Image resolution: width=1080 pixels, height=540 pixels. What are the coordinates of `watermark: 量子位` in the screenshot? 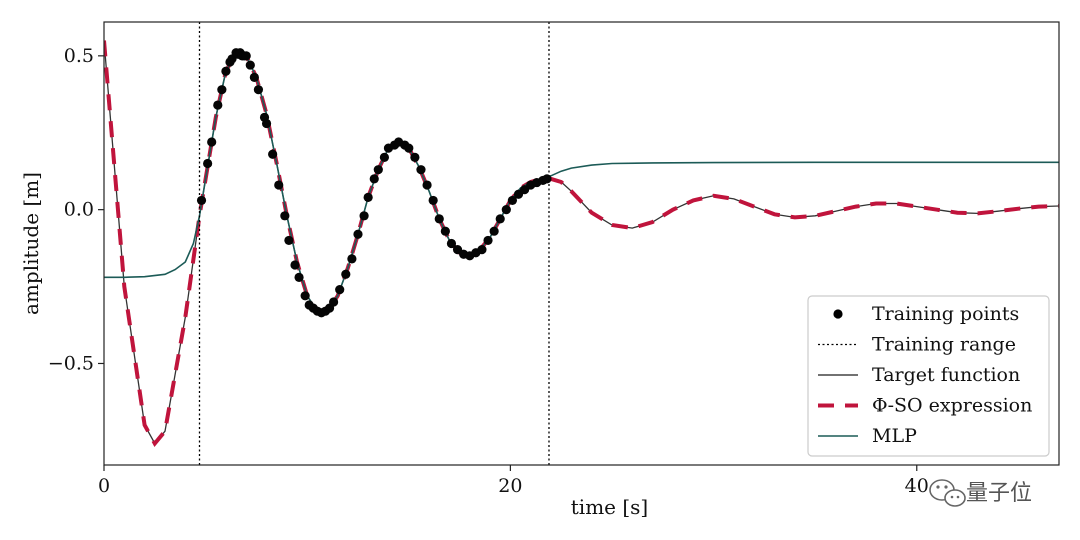 It's located at (980, 493).